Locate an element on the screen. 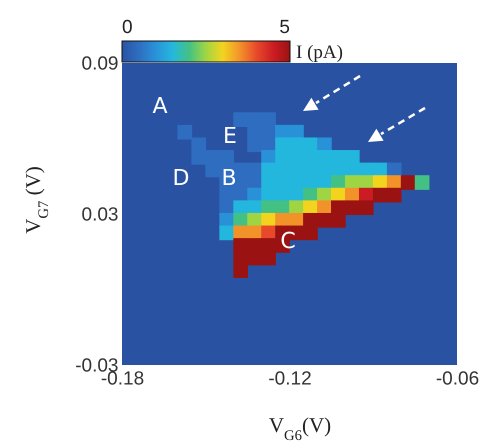  annotation: C is located at coordinates (288, 241).